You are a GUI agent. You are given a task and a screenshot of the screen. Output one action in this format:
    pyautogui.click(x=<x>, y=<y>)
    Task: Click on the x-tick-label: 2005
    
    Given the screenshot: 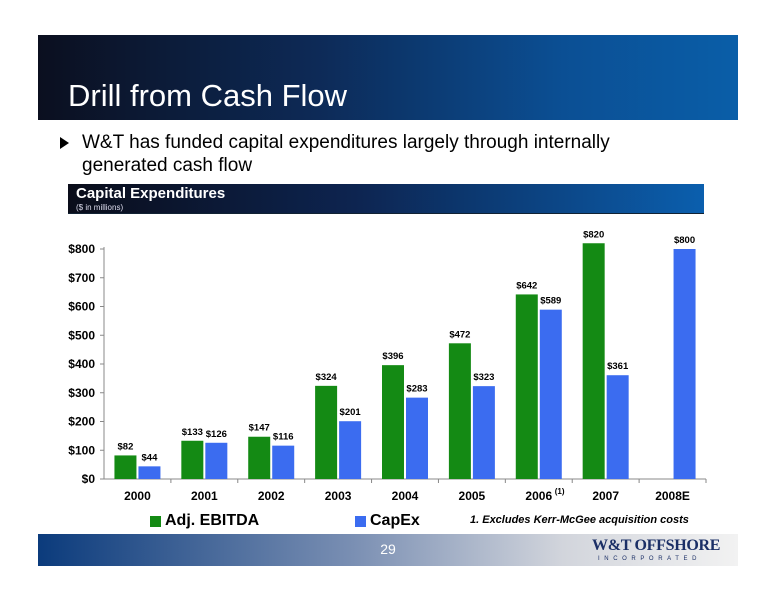 What is the action you would take?
    pyautogui.click(x=472, y=496)
    